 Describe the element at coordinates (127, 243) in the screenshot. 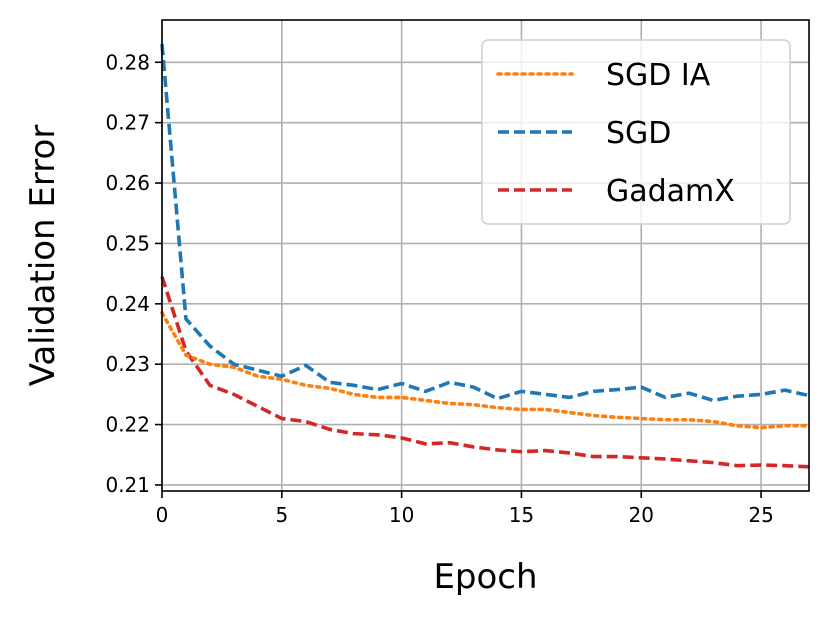

I see `y-tick-label: 0.25` at that location.